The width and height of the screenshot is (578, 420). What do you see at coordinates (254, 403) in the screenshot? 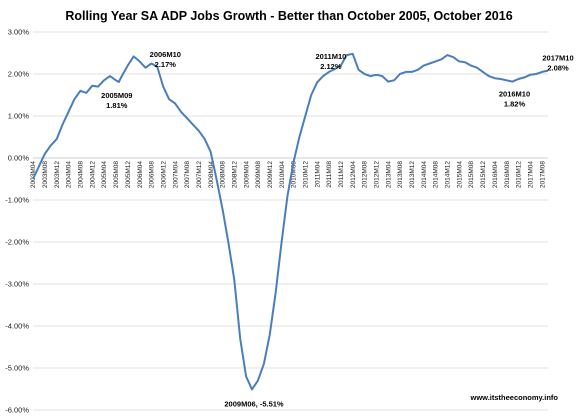
I see `annotation-2009m06-label: 2009M06, -5.51%` at bounding box center [254, 403].